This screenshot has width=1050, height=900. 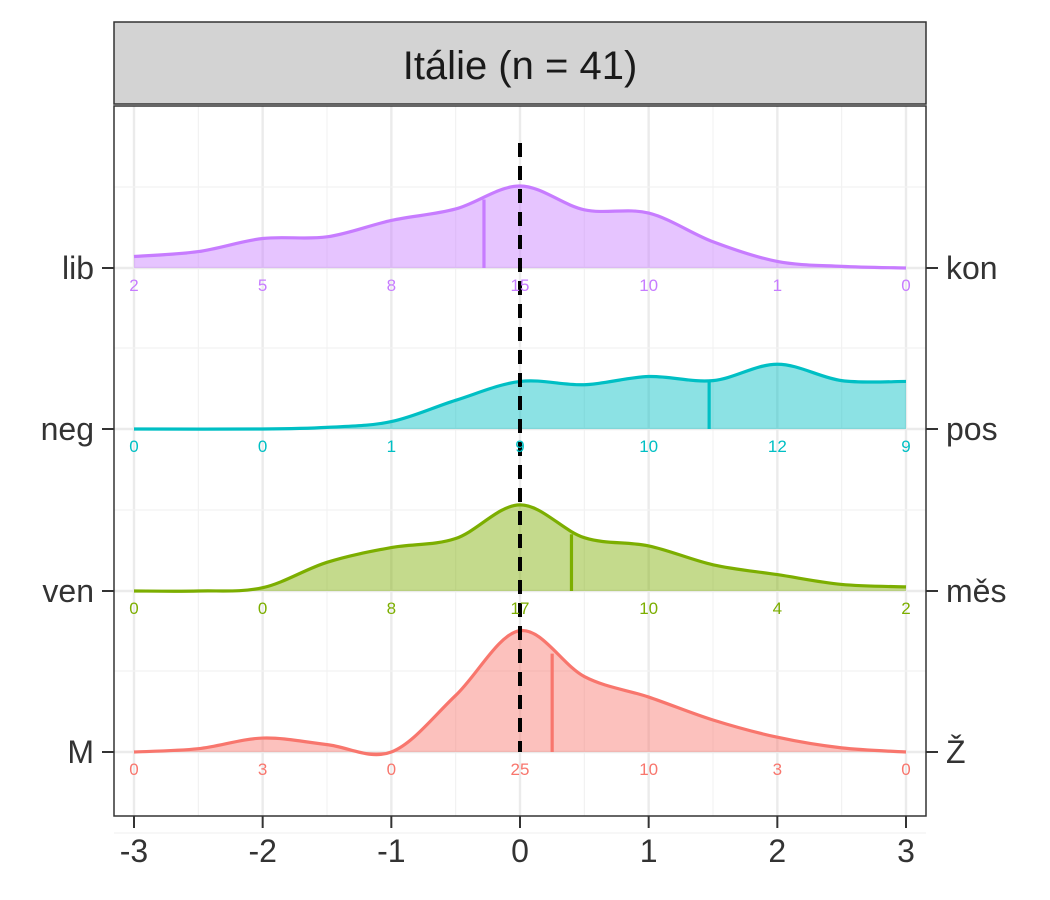 I want to click on ridge-lib, so click(x=520, y=227).